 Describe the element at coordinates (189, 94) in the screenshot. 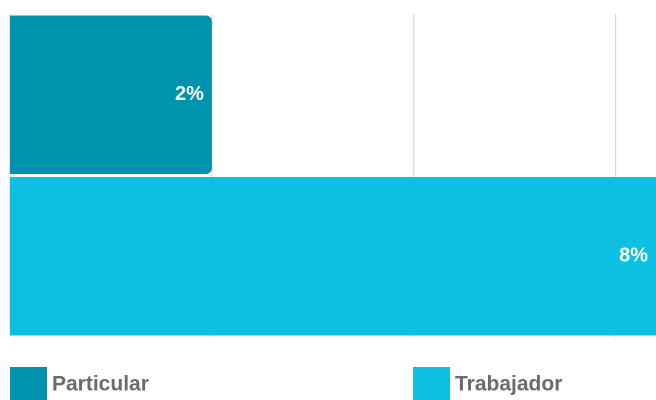

I see `value-label: 2%` at that location.